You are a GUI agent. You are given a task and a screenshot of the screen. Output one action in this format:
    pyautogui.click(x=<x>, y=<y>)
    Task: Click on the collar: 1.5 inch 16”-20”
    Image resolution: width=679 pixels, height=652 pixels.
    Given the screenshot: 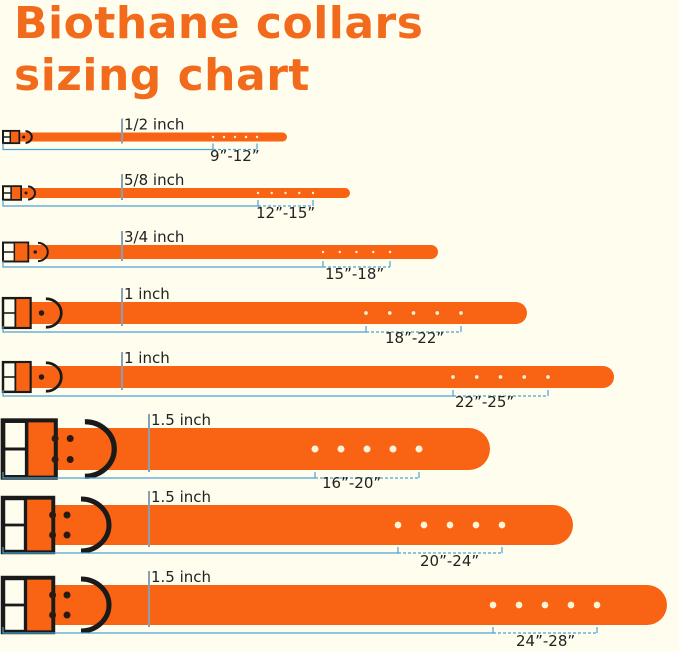 What is the action you would take?
    pyautogui.click(x=245, y=451)
    